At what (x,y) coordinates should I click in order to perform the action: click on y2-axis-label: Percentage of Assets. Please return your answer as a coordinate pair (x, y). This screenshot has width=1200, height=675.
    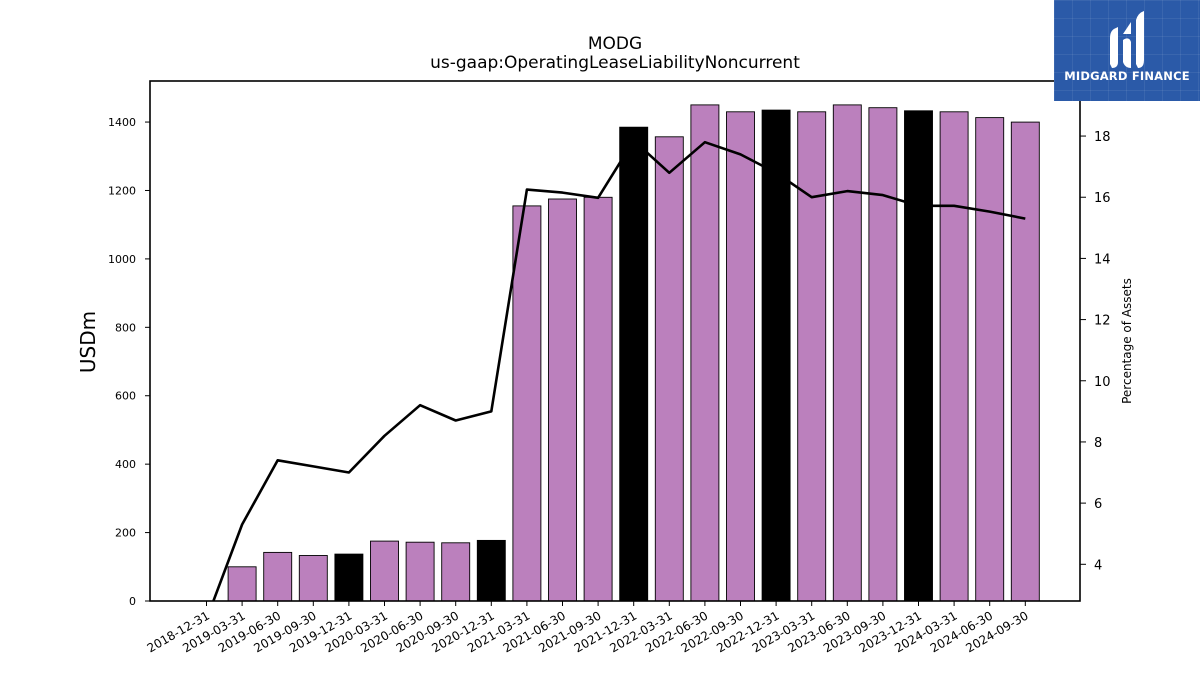
    Looking at the image, I should click on (1127, 341).